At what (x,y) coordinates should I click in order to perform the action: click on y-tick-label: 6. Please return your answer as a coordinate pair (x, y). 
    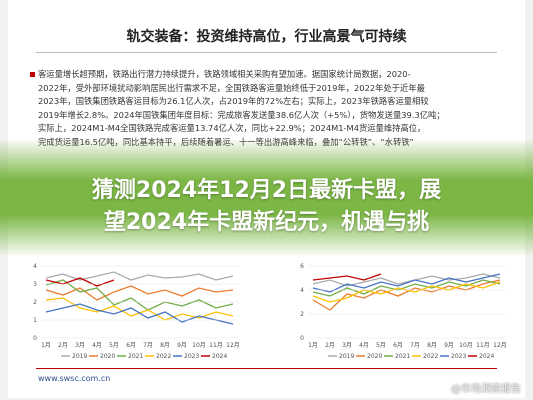
    Looking at the image, I should click on (302, 266).